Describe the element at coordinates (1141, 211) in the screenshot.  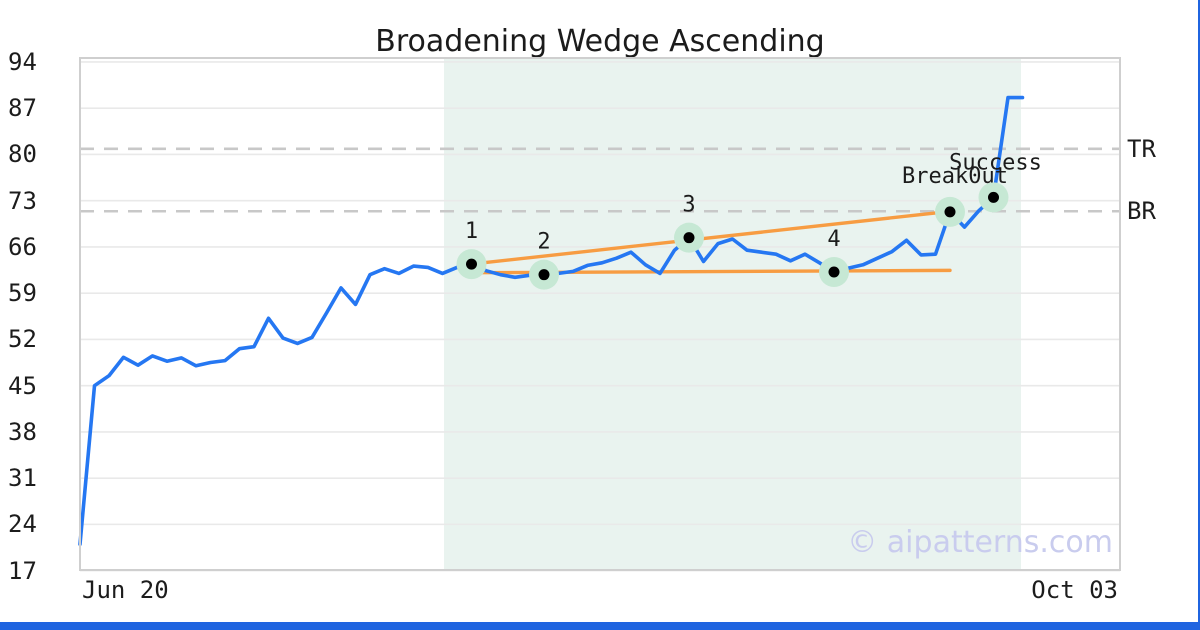
I see `br-level-label: BR` at that location.